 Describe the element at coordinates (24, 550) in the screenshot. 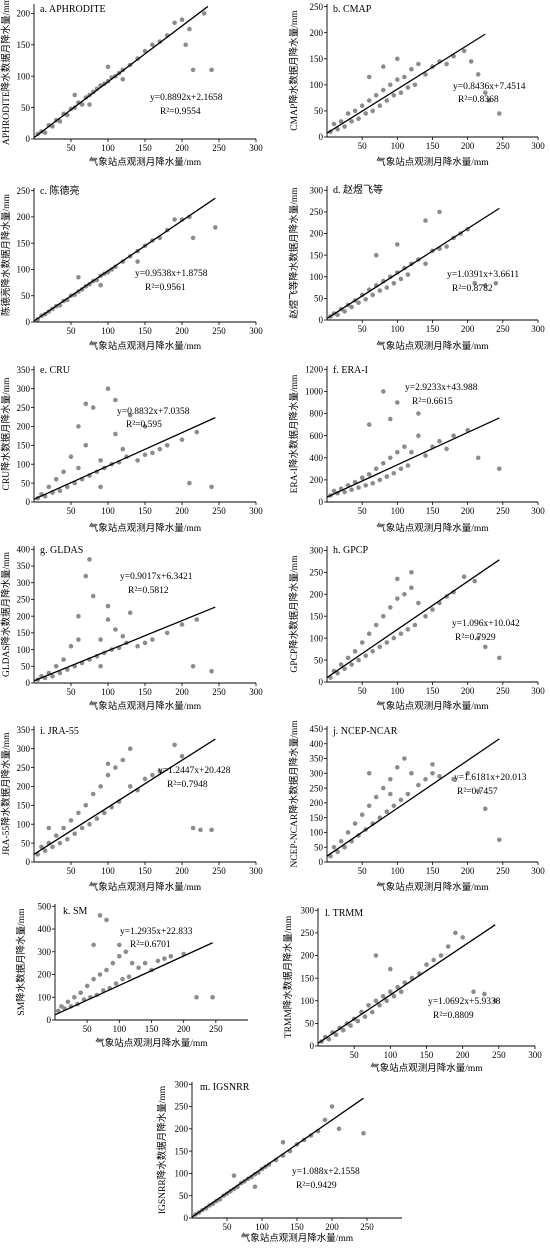

I see `y-tick-label: 400` at that location.